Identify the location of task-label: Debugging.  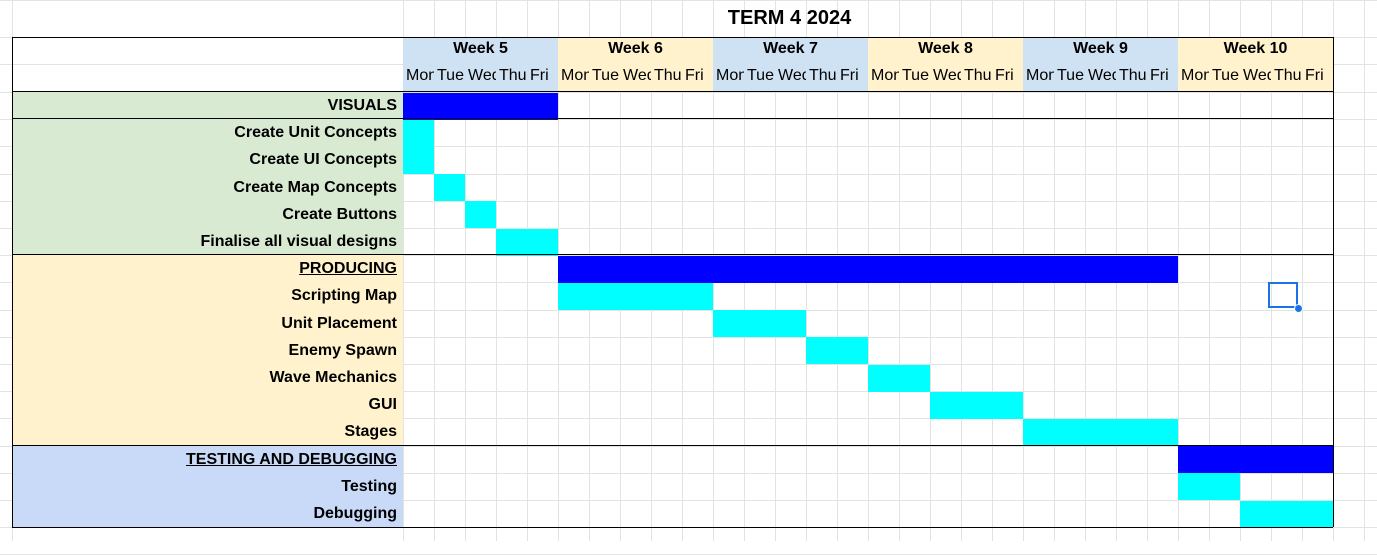
(207, 514).